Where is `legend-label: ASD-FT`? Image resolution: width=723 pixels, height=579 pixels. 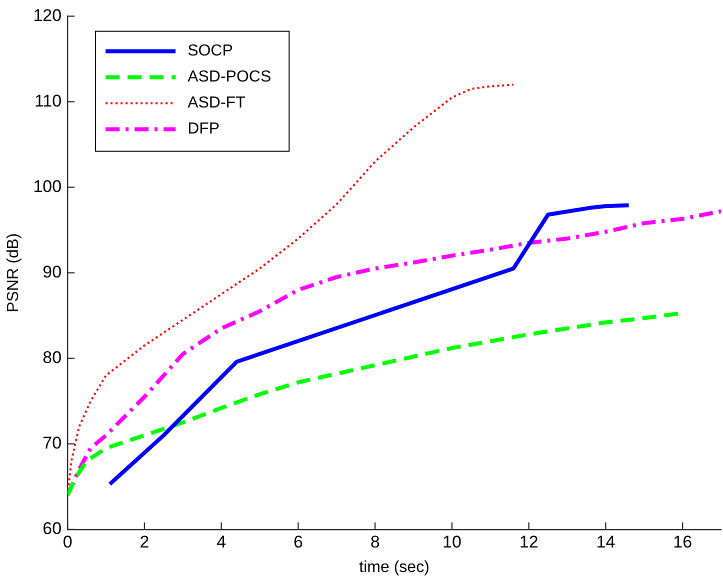
legend-label: ASD-FT is located at coordinates (217, 103).